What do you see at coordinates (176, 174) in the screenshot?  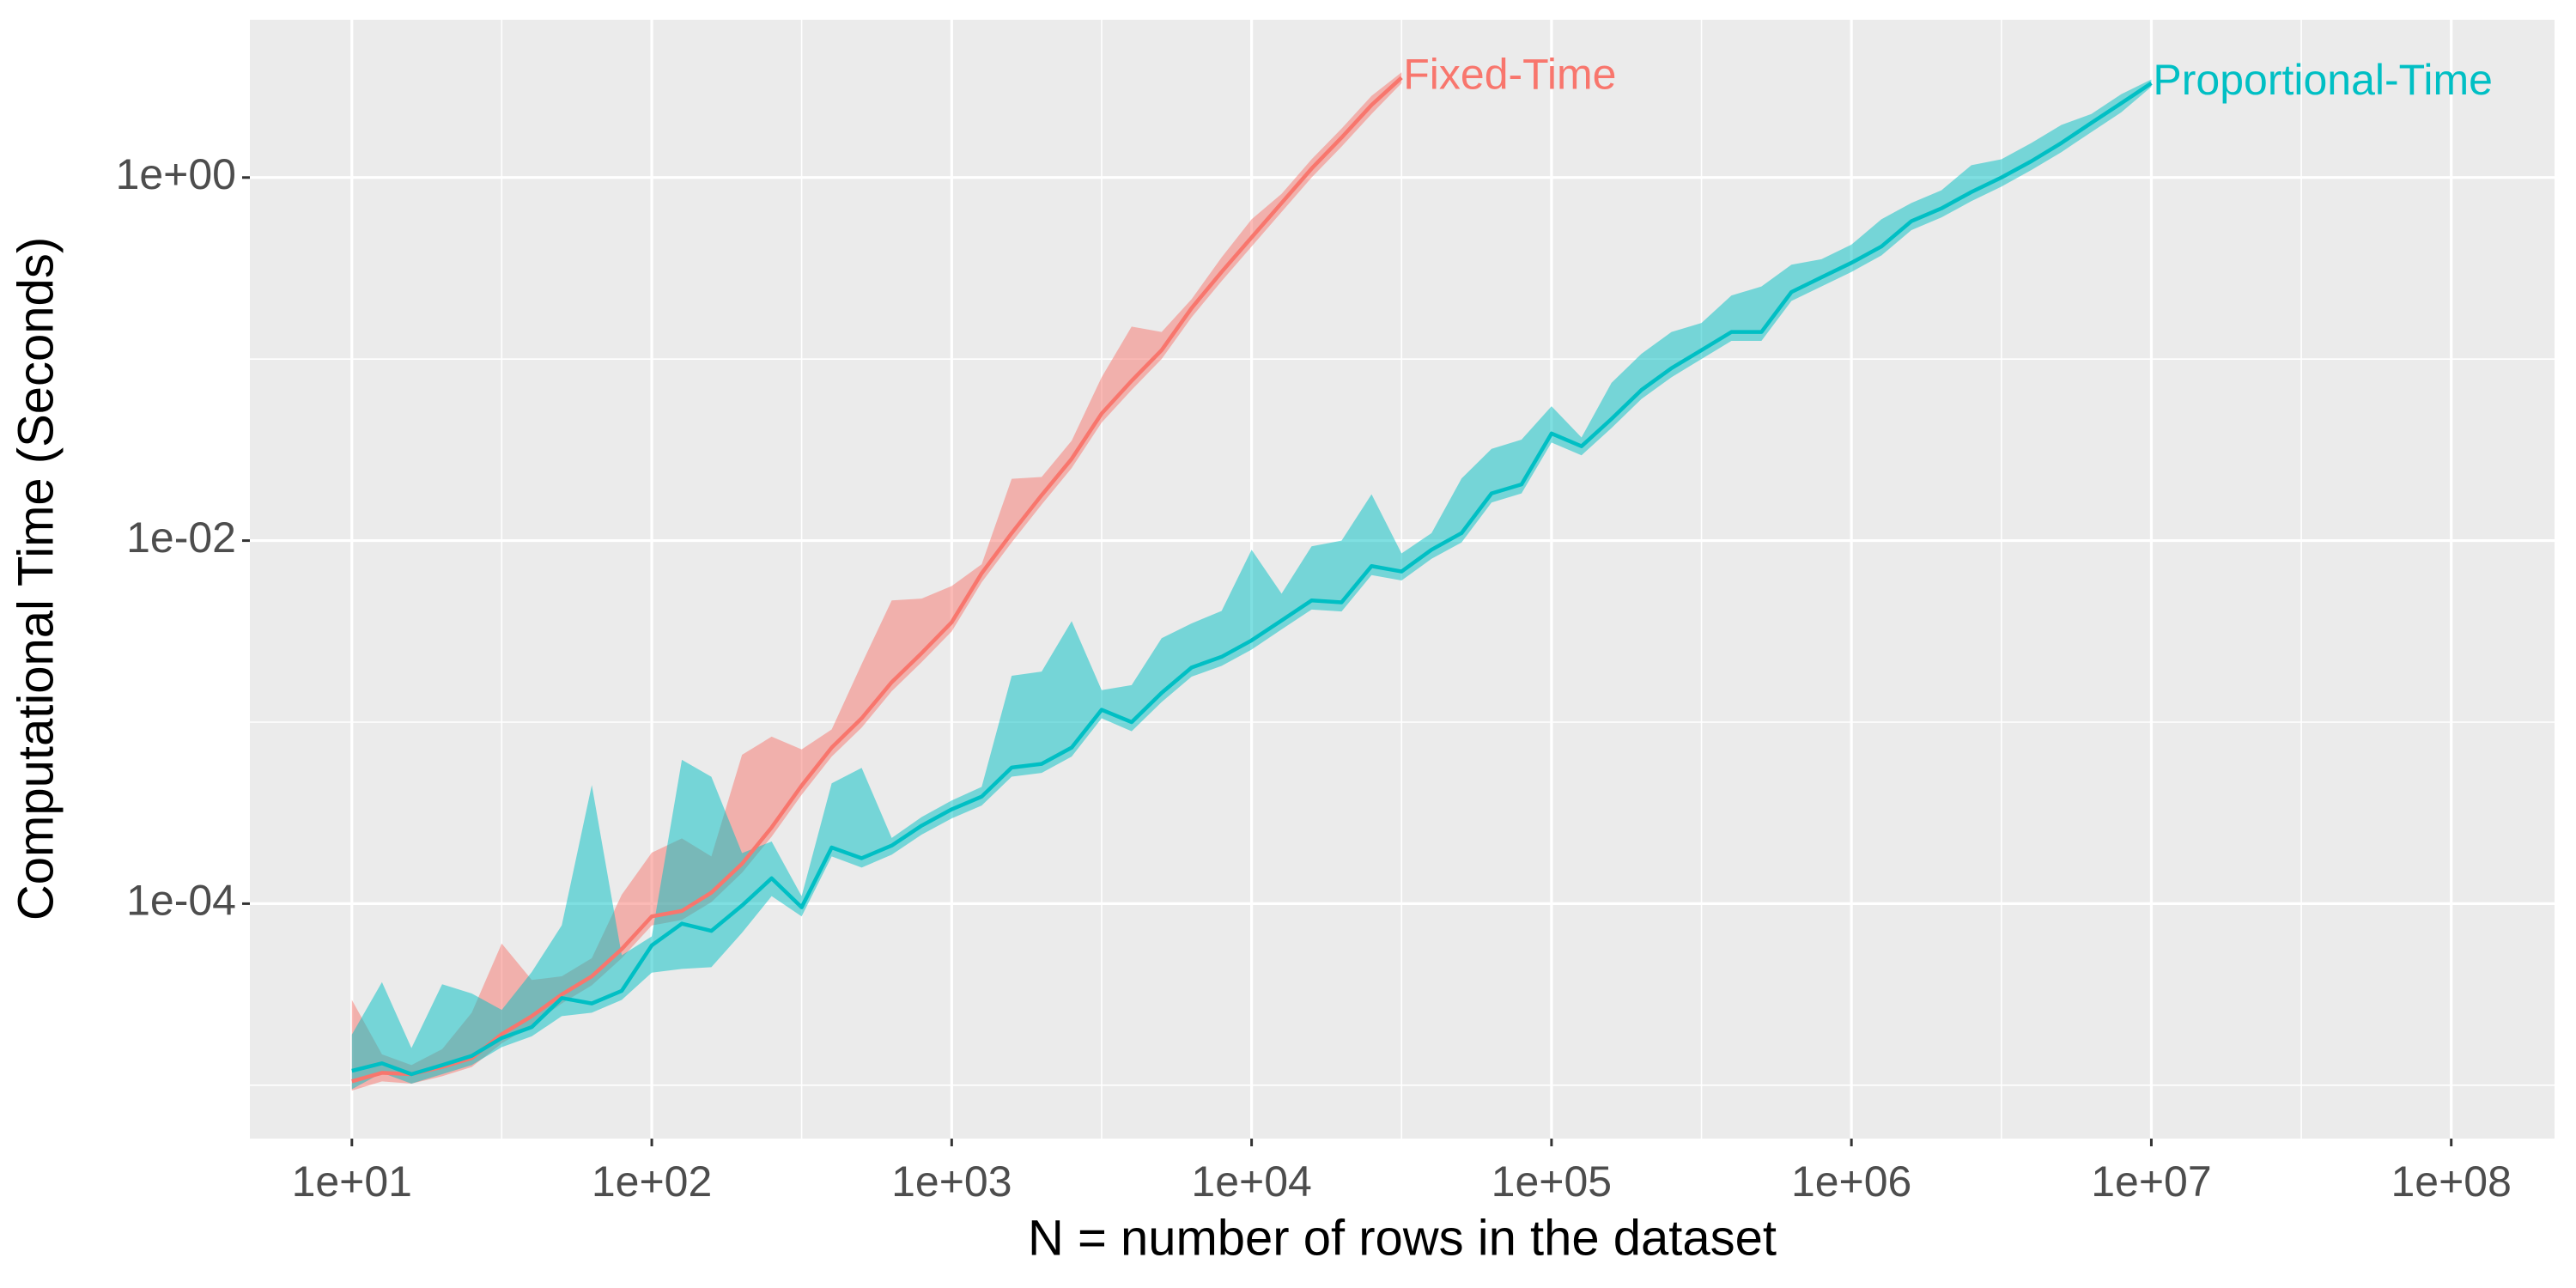 I see `y-tick-label: 1e+00` at bounding box center [176, 174].